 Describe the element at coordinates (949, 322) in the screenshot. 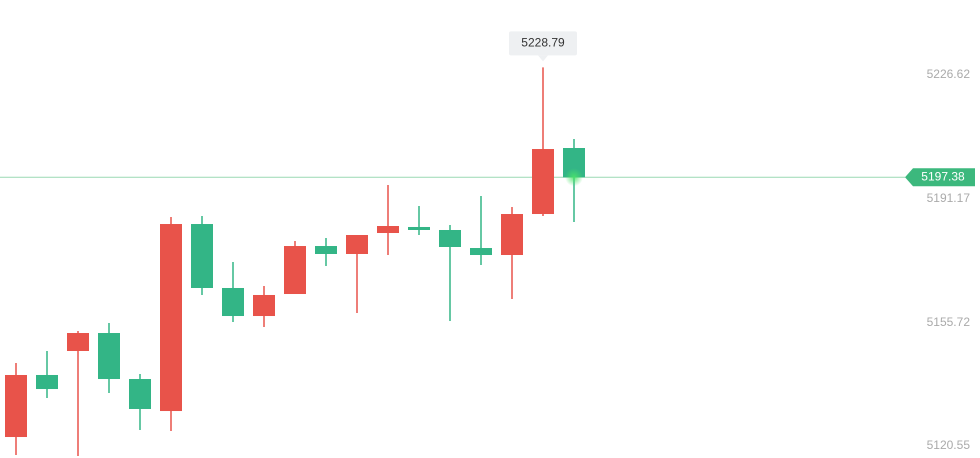

I see `y-tick-label: 5155.72` at that location.